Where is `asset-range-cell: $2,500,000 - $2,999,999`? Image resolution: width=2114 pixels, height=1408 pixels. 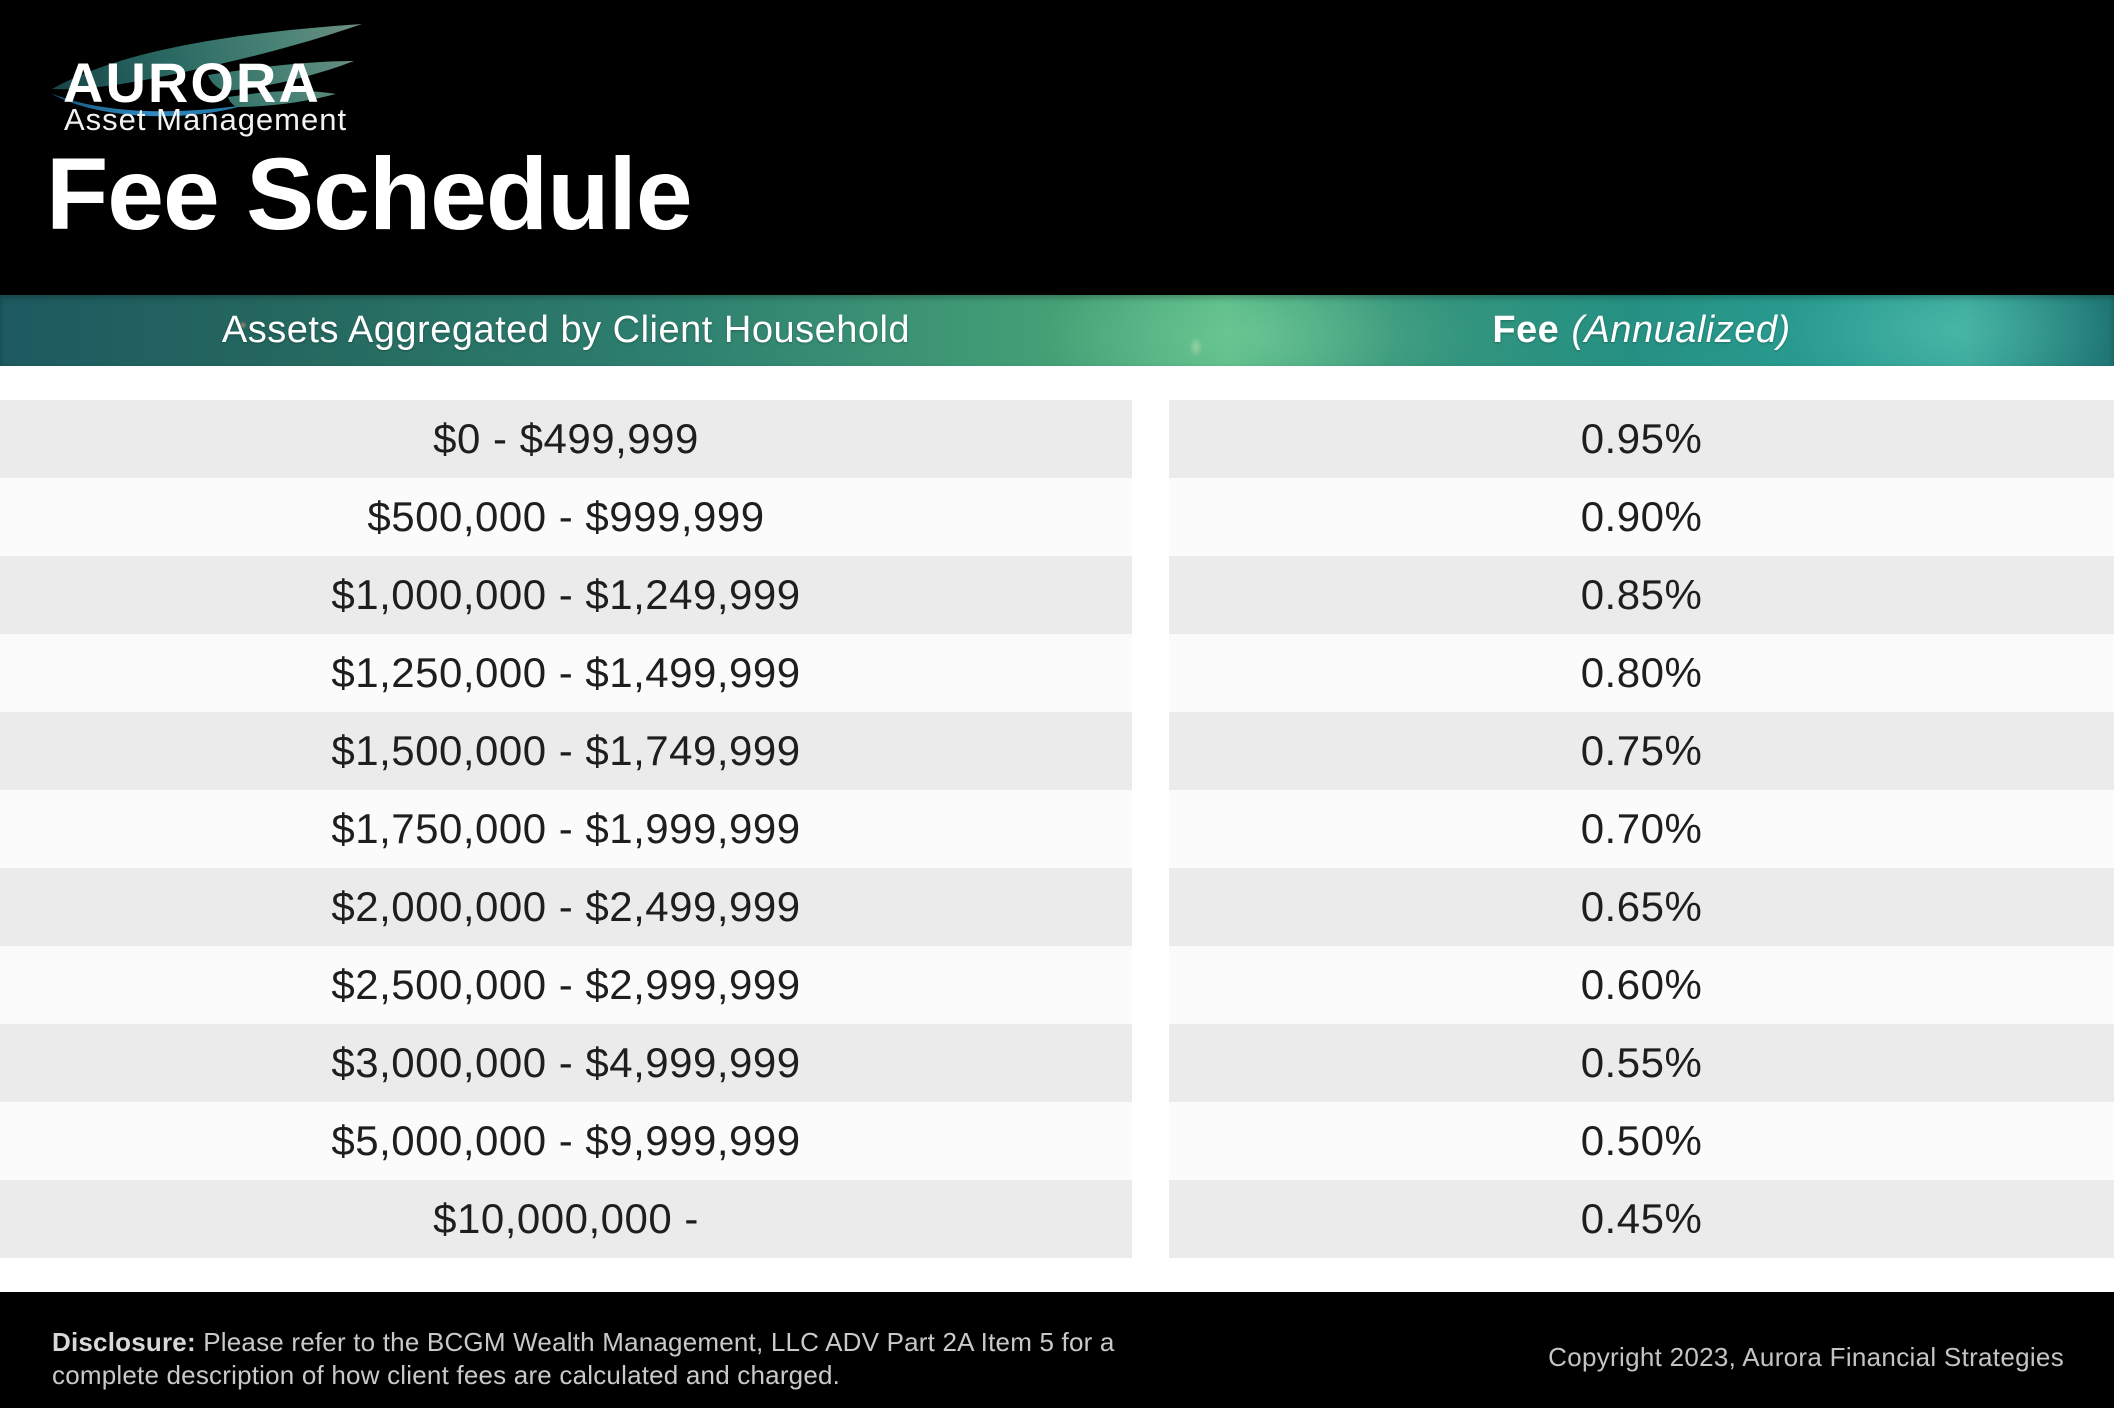
asset-range-cell: $2,500,000 - $2,999,999 is located at coordinates (566, 985).